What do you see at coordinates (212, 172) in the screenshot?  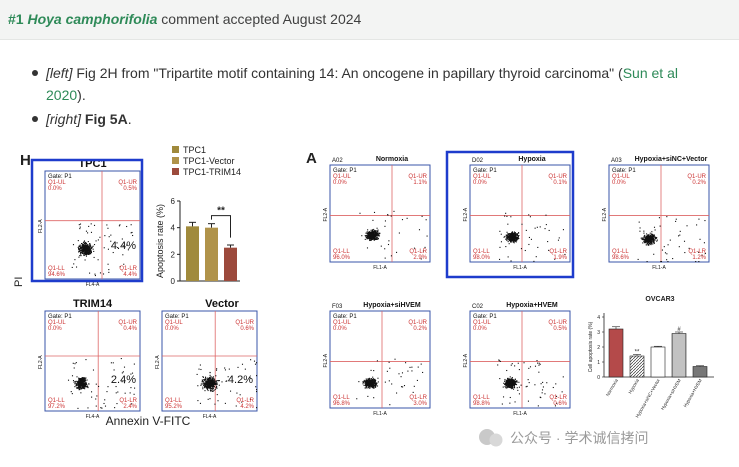 I see `legend-label: TPC1-TRIM14` at bounding box center [212, 172].